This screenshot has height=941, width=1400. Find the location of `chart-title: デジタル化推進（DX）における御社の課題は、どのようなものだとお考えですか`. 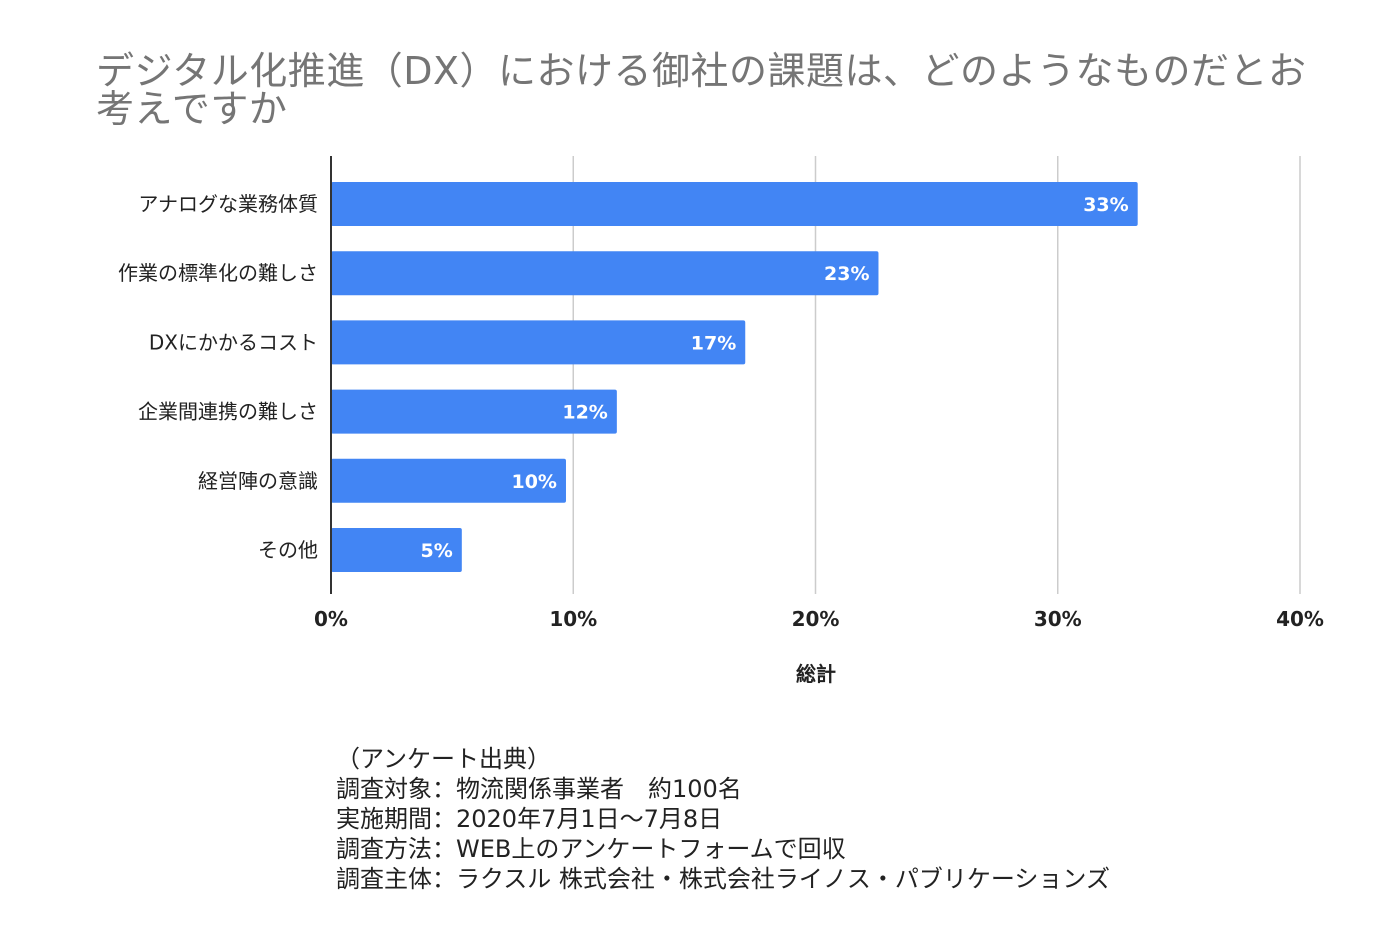

chart-title: デジタル化推進（DX）における御社の課題は、どのようなものだとお考えですか is located at coordinates (701, 90).